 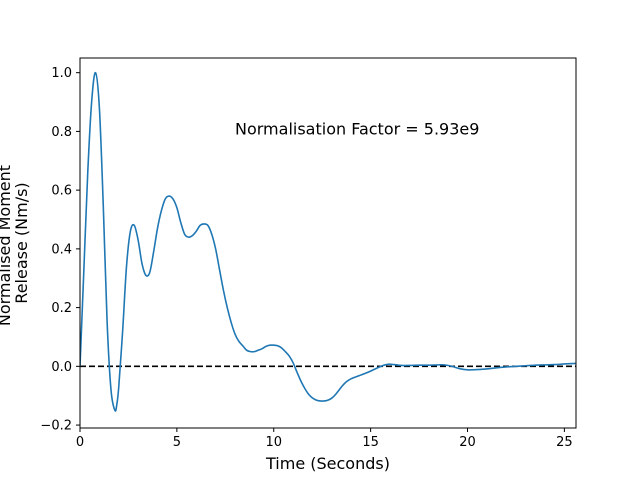 What do you see at coordinates (21, 242) in the screenshot?
I see `y-axis-label-line-2: Release (Nm/s)` at bounding box center [21, 242].